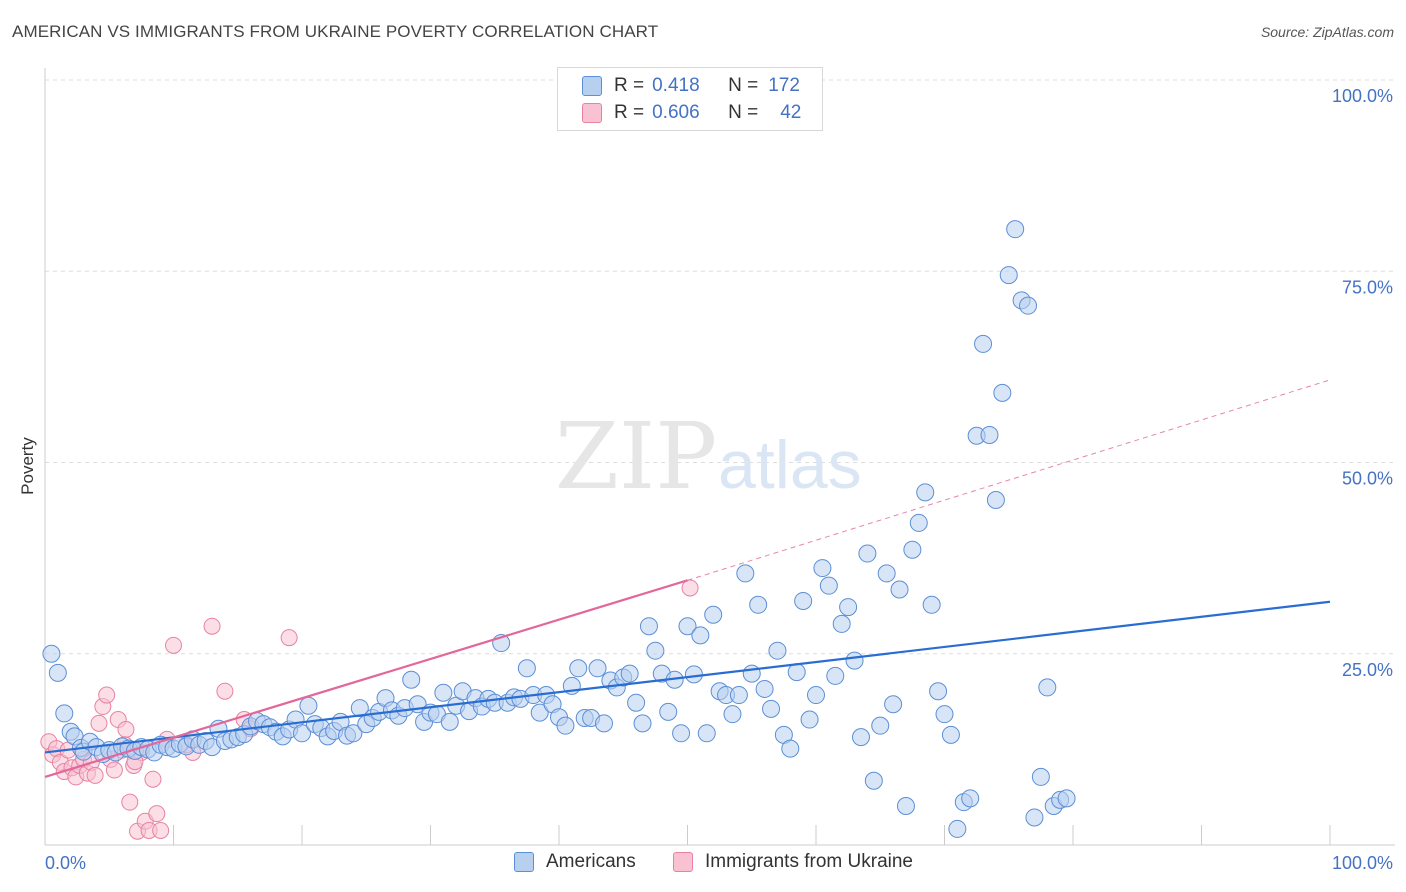 This screenshot has height=892, width=1406. What do you see at coordinates (591, 861) in the screenshot?
I see `legend-label-americans: Americans` at bounding box center [591, 861].